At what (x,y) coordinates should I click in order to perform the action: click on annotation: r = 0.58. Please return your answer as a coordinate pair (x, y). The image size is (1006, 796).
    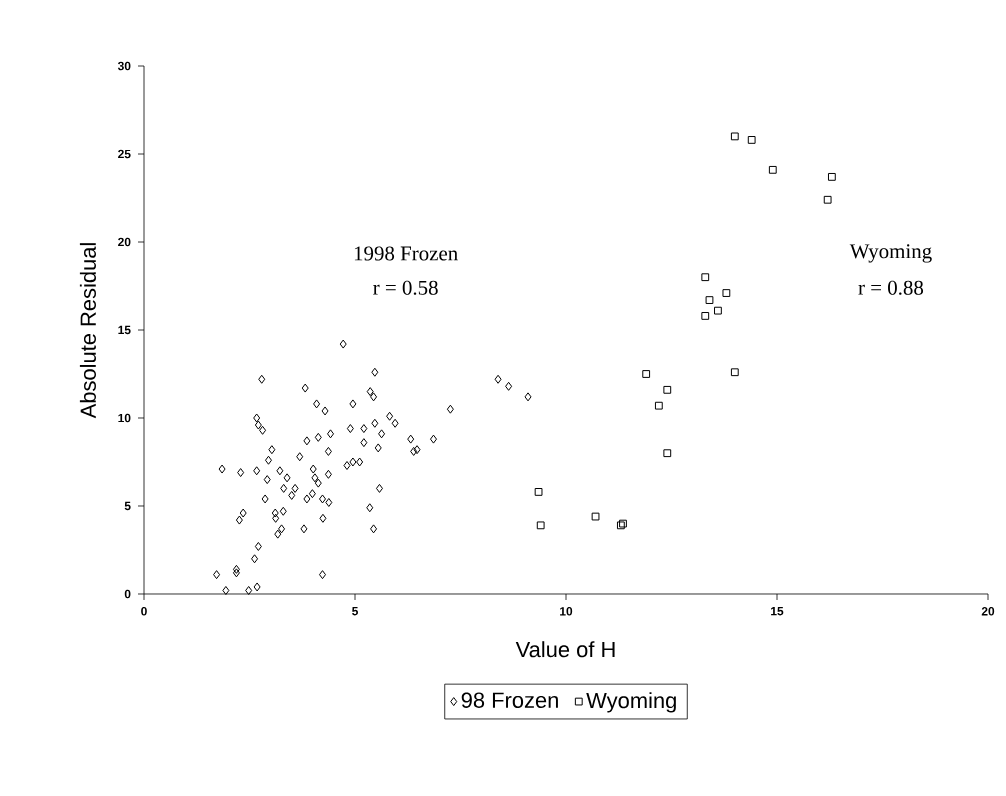
    Looking at the image, I should click on (405, 287).